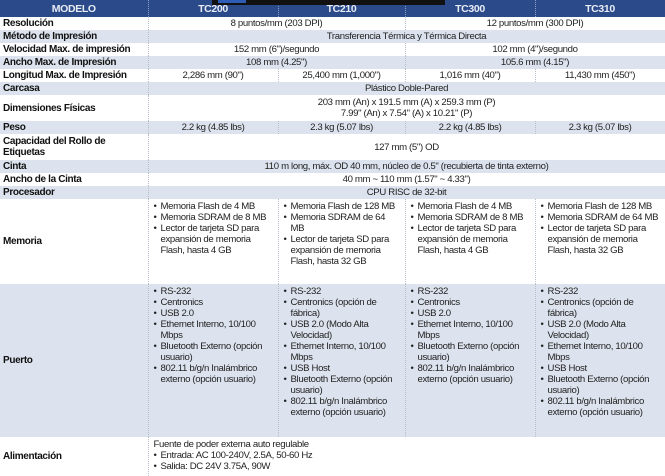 The width and height of the screenshot is (665, 476). What do you see at coordinates (600, 8) in the screenshot?
I see `header-tc310: TC310` at bounding box center [600, 8].